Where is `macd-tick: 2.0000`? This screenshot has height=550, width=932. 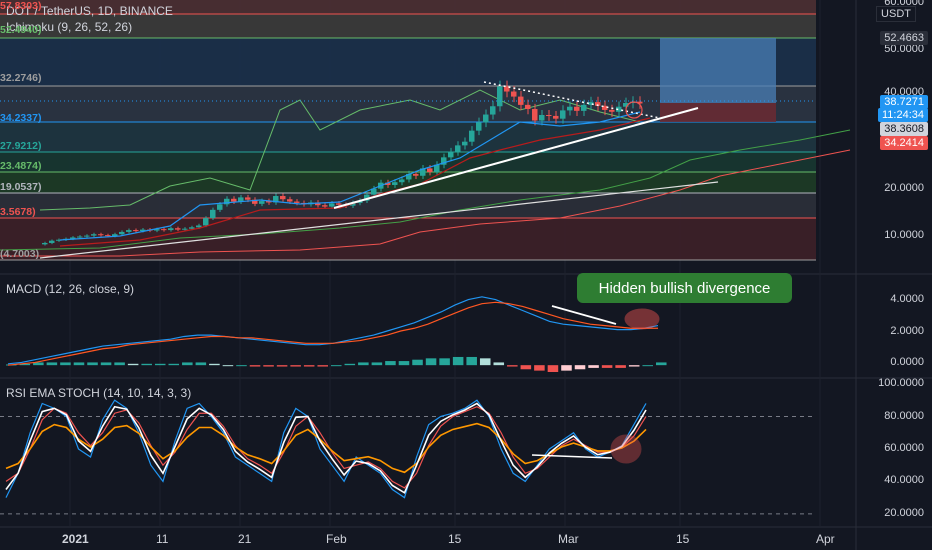
macd-tick: 2.0000 is located at coordinates (907, 331).